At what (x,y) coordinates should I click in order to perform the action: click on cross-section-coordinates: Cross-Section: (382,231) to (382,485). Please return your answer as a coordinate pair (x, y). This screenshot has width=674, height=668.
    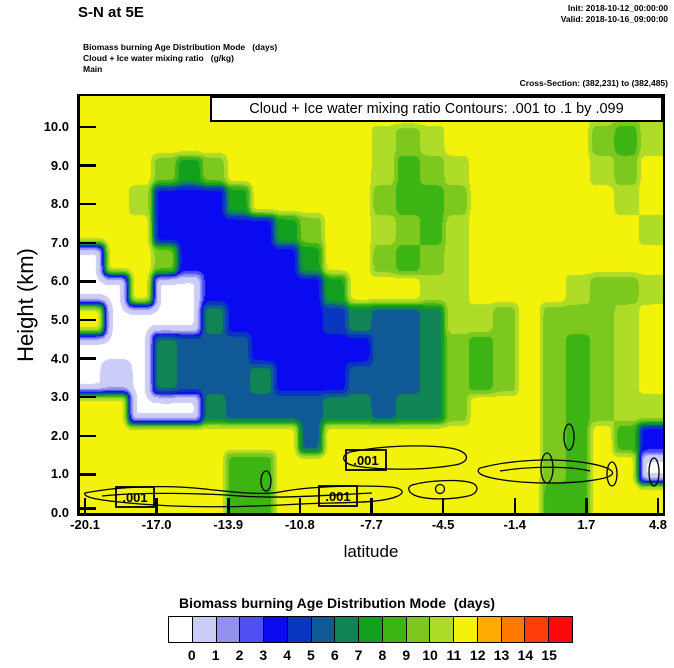
    Looking at the image, I should click on (593, 83).